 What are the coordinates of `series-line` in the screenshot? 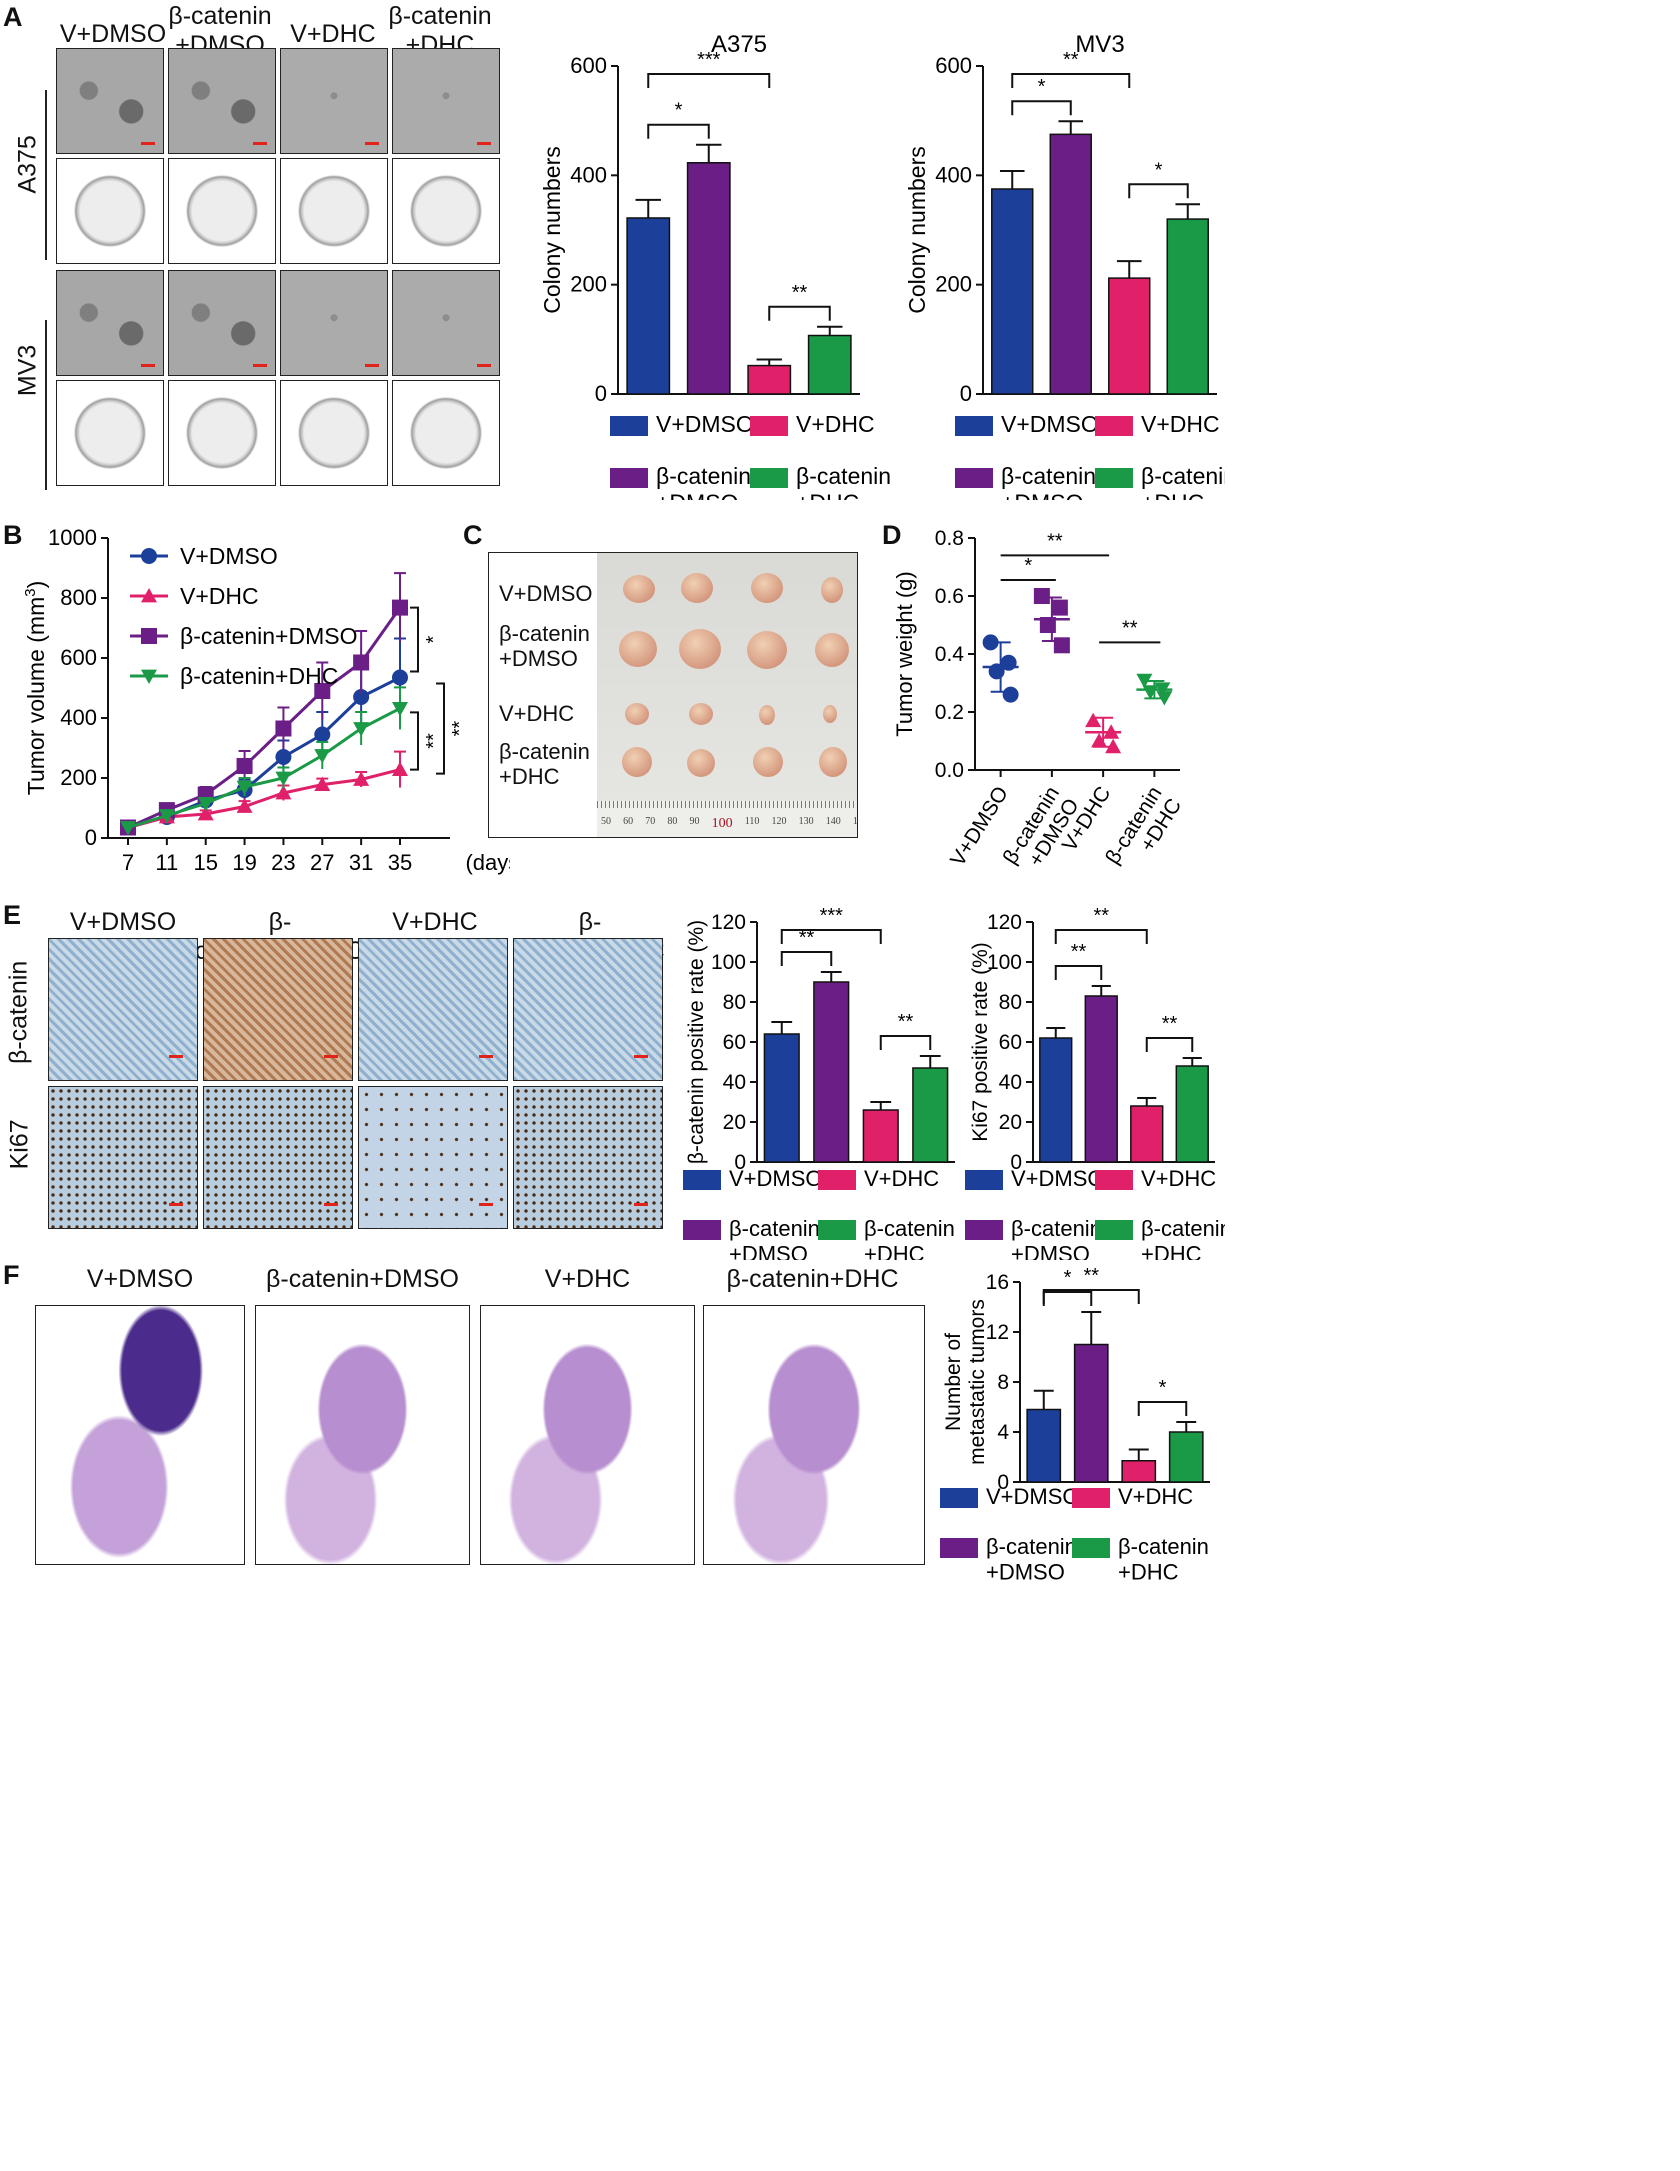 It's located at (264, 768).